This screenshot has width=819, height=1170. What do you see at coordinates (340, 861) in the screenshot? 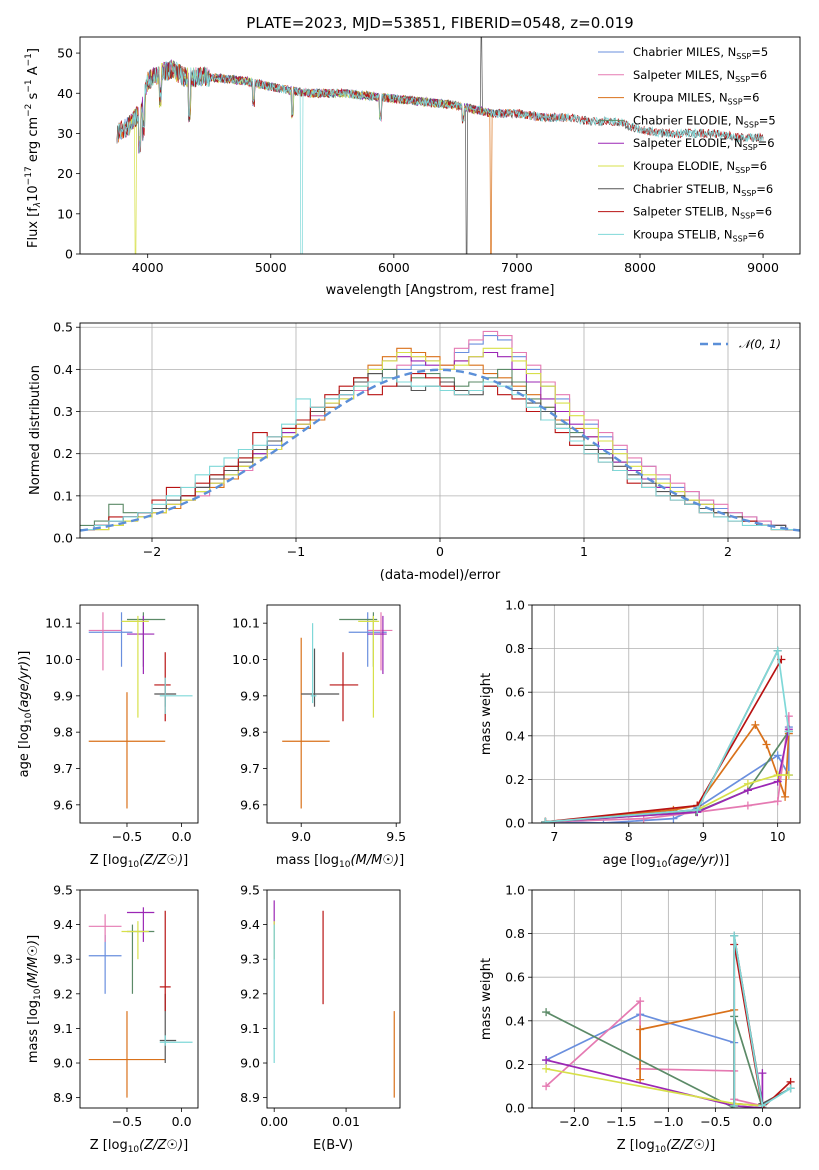
I see `age-vs-mass-xlabel: mass [log10(M/M☉)]` at bounding box center [340, 861].